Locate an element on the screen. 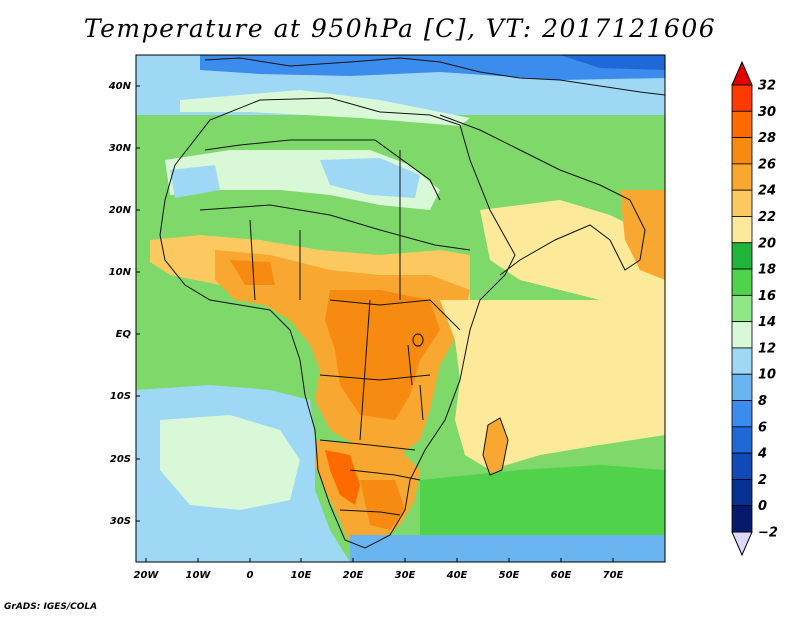 Image resolution: width=800 pixels, height=618 pixels. colorbar-level-label: 32 is located at coordinates (767, 86).